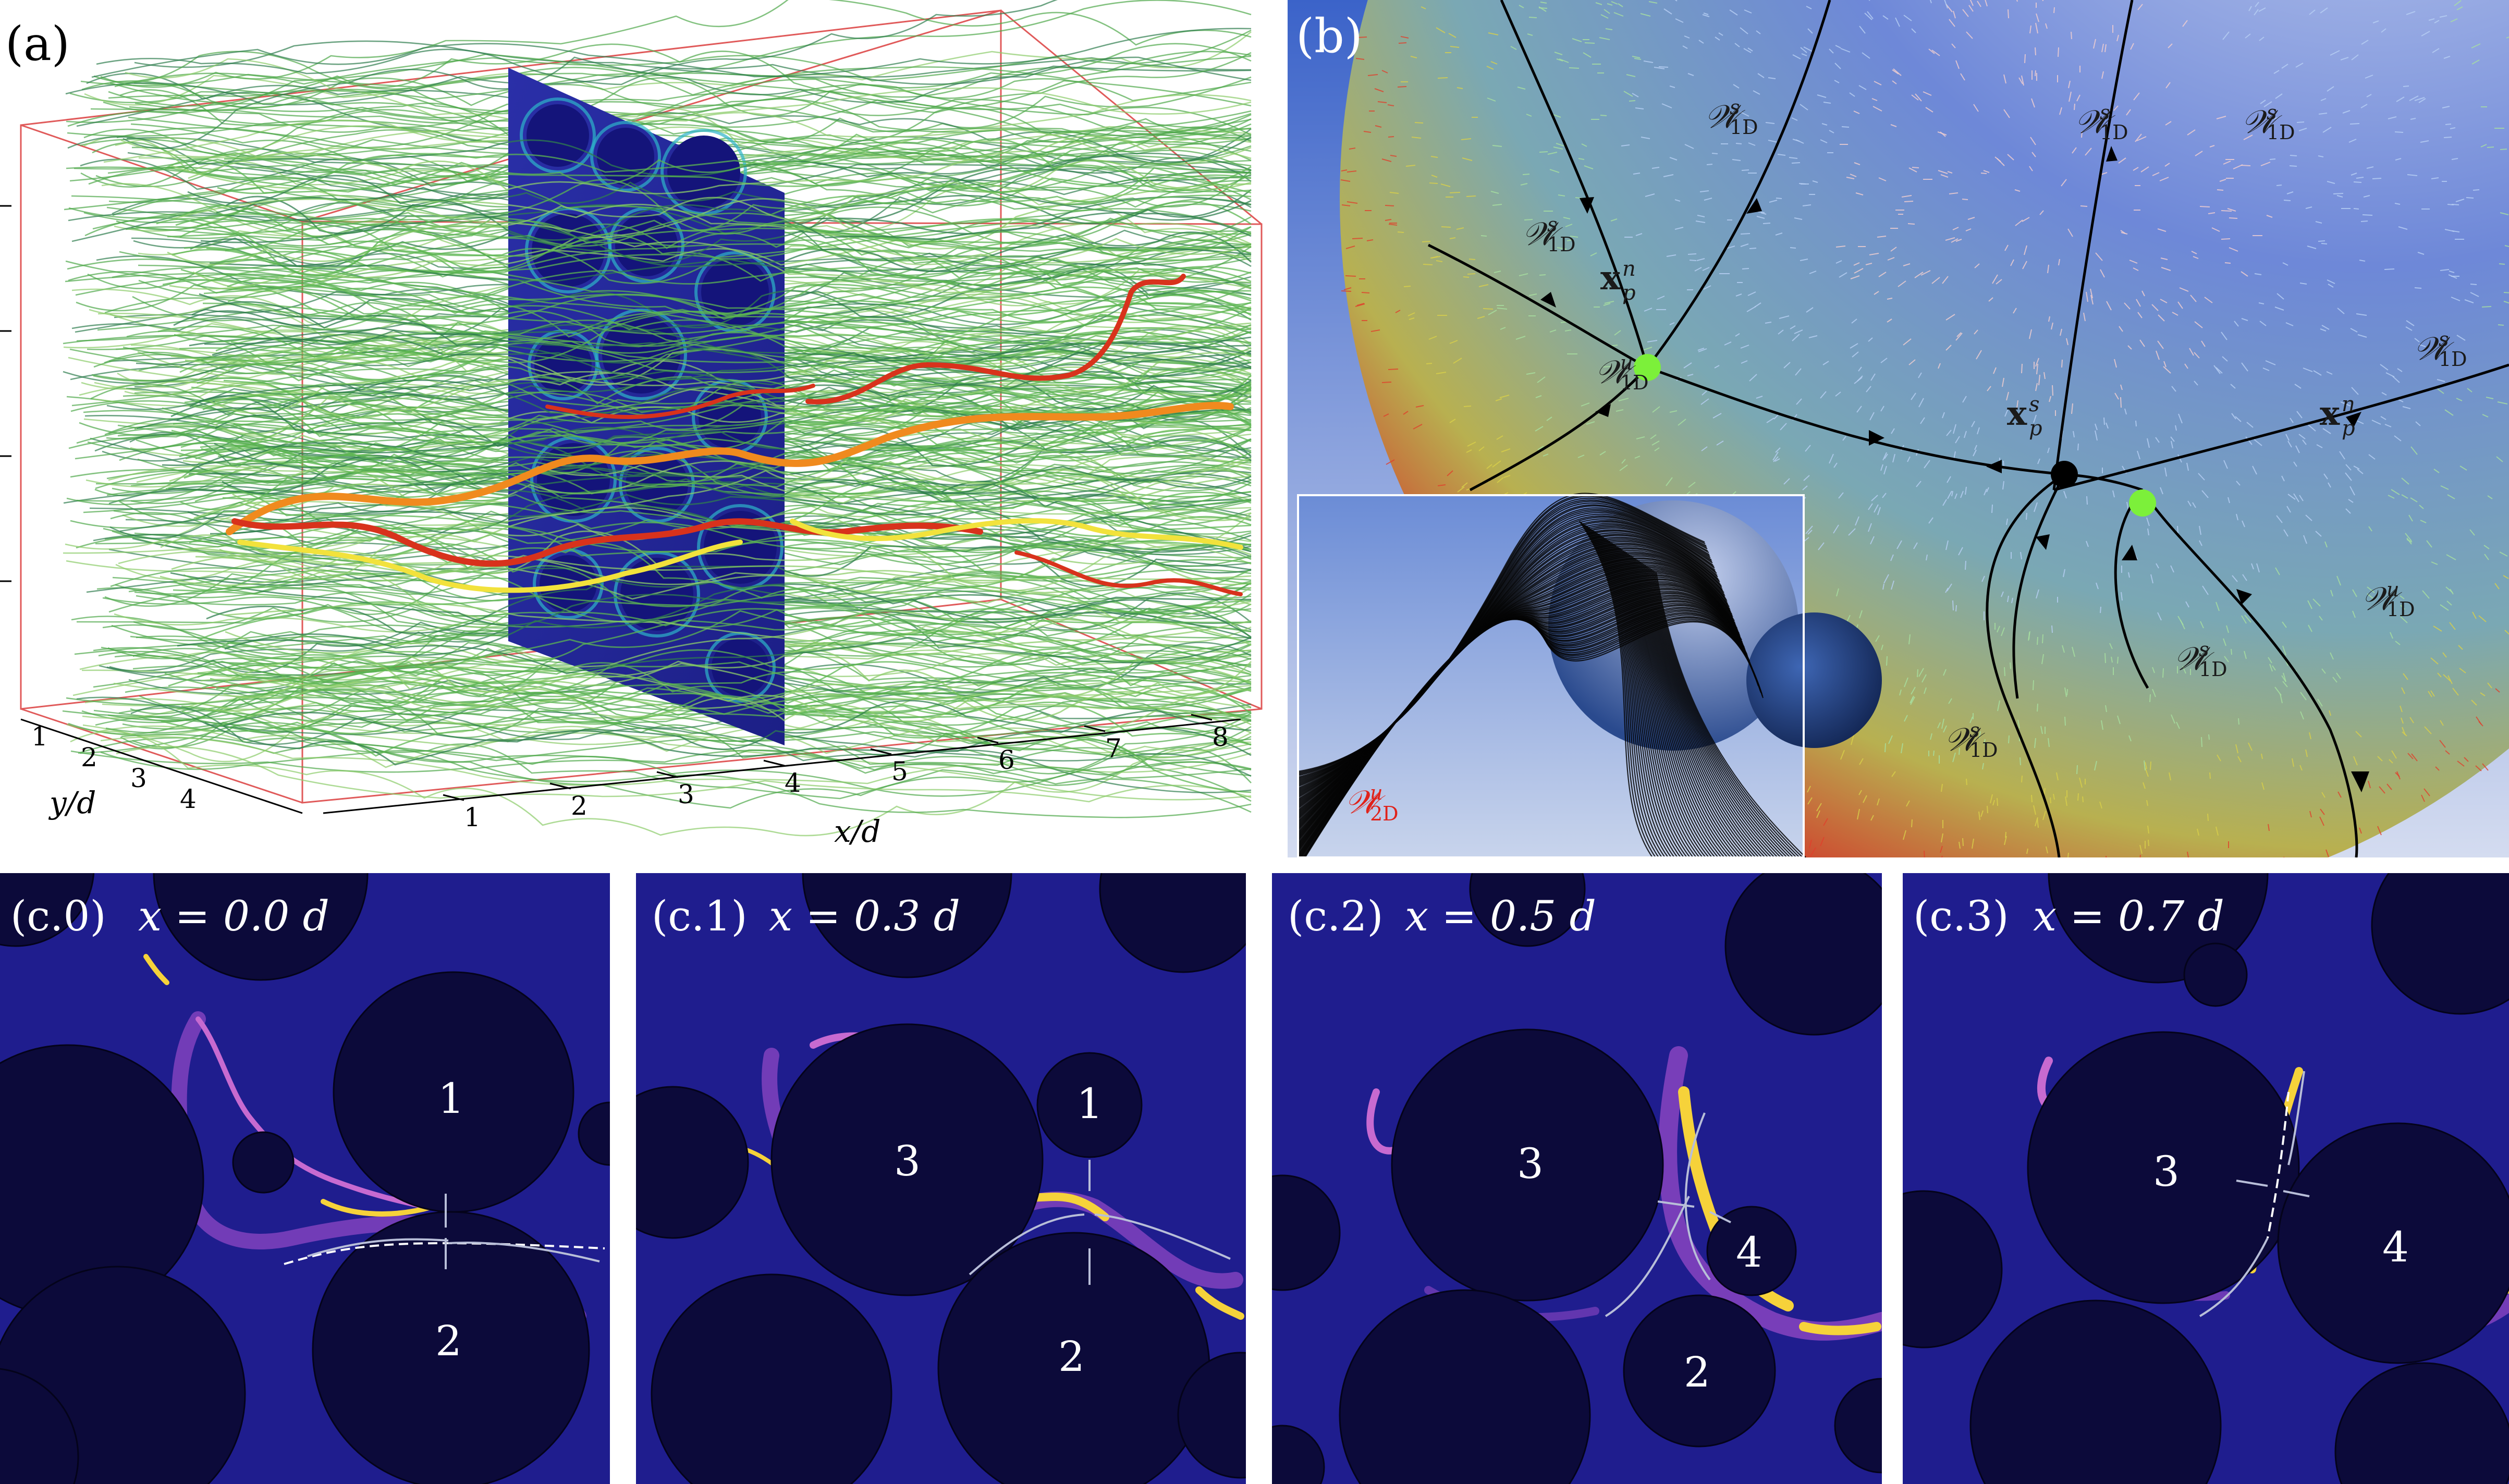 The image size is (2509, 1484). Describe the element at coordinates (864, 916) in the screenshot. I see `panel-c1-equation: x = 0.3 d` at that location.